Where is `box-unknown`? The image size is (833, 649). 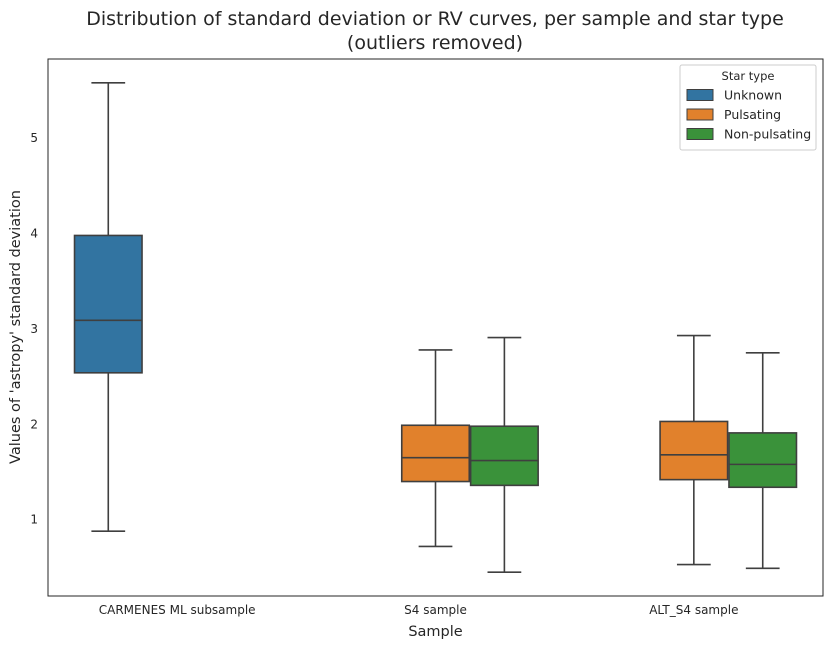 box-unknown is located at coordinates (108, 307).